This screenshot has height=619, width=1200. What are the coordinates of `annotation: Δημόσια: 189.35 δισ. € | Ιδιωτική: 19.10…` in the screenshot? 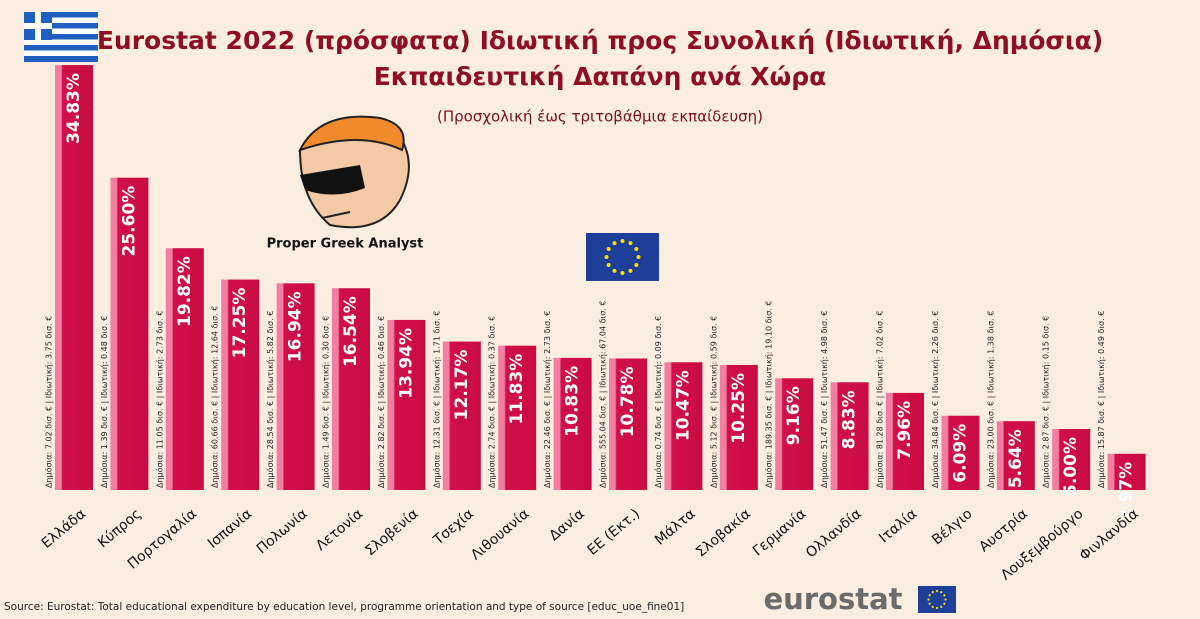 It's located at (769, 394).